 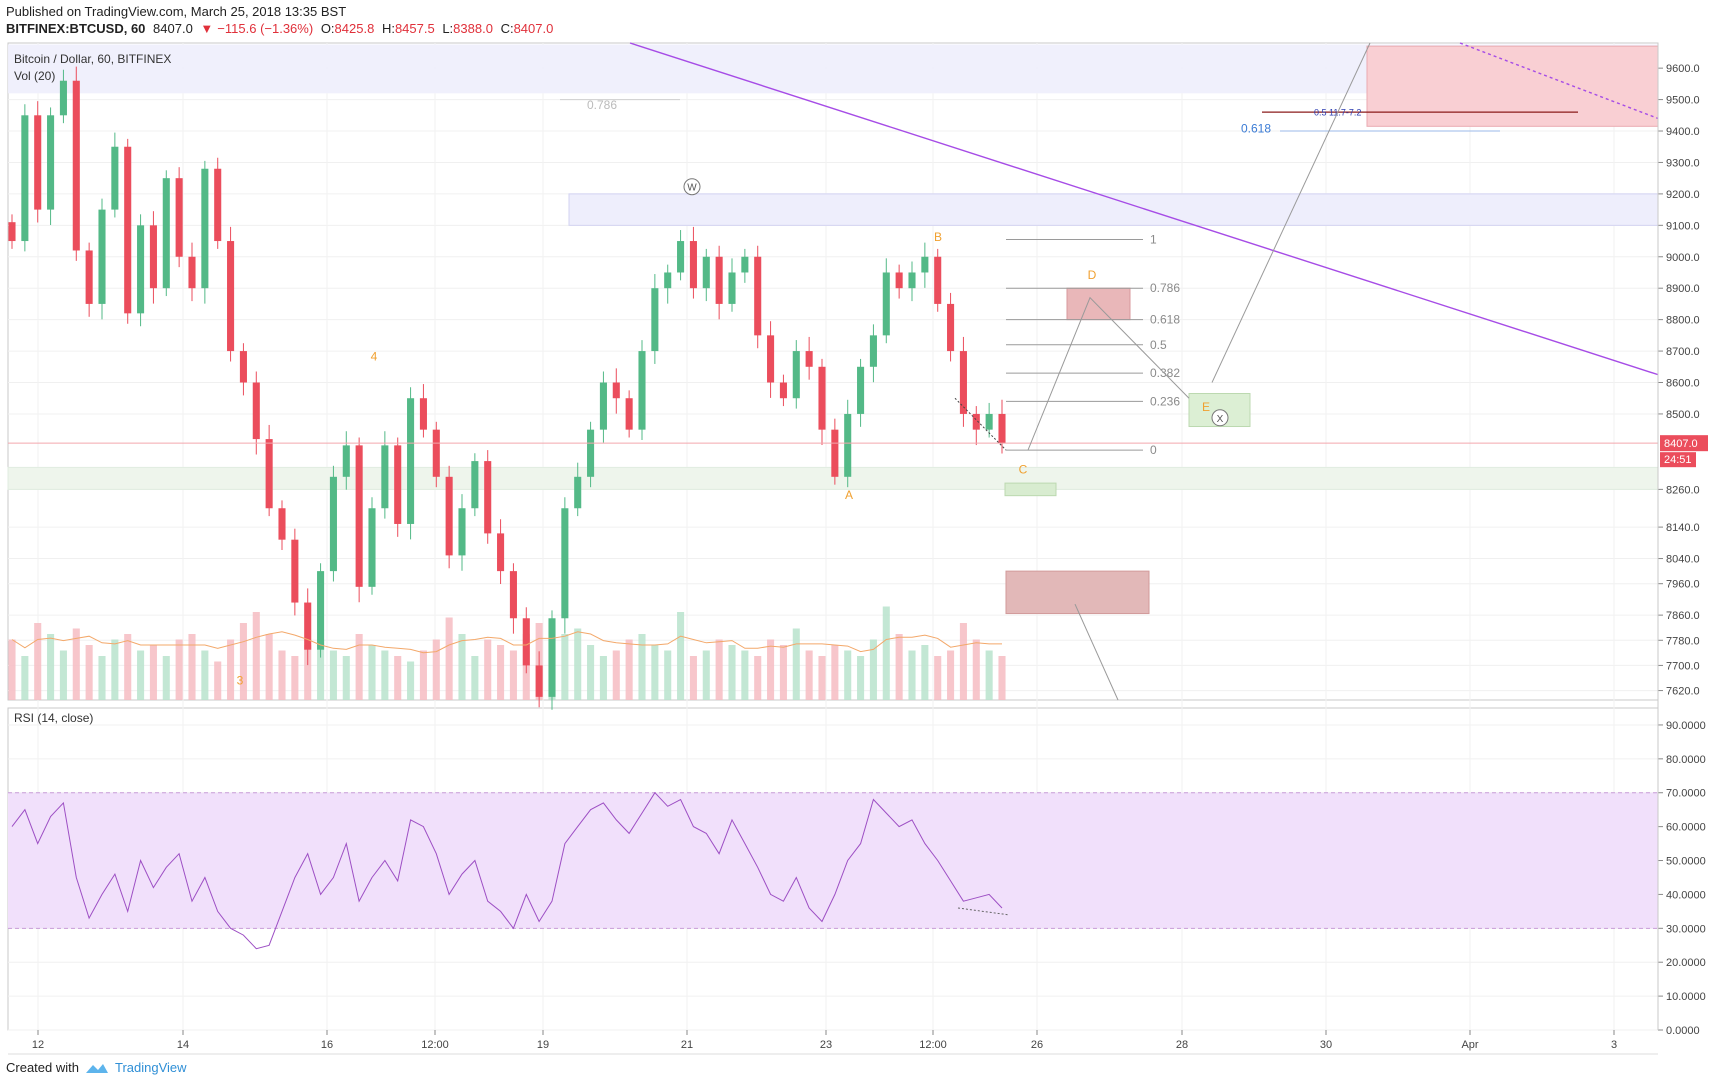 What do you see at coordinates (54, 718) in the screenshot?
I see `rsi-legend: RSI (14, close)` at bounding box center [54, 718].